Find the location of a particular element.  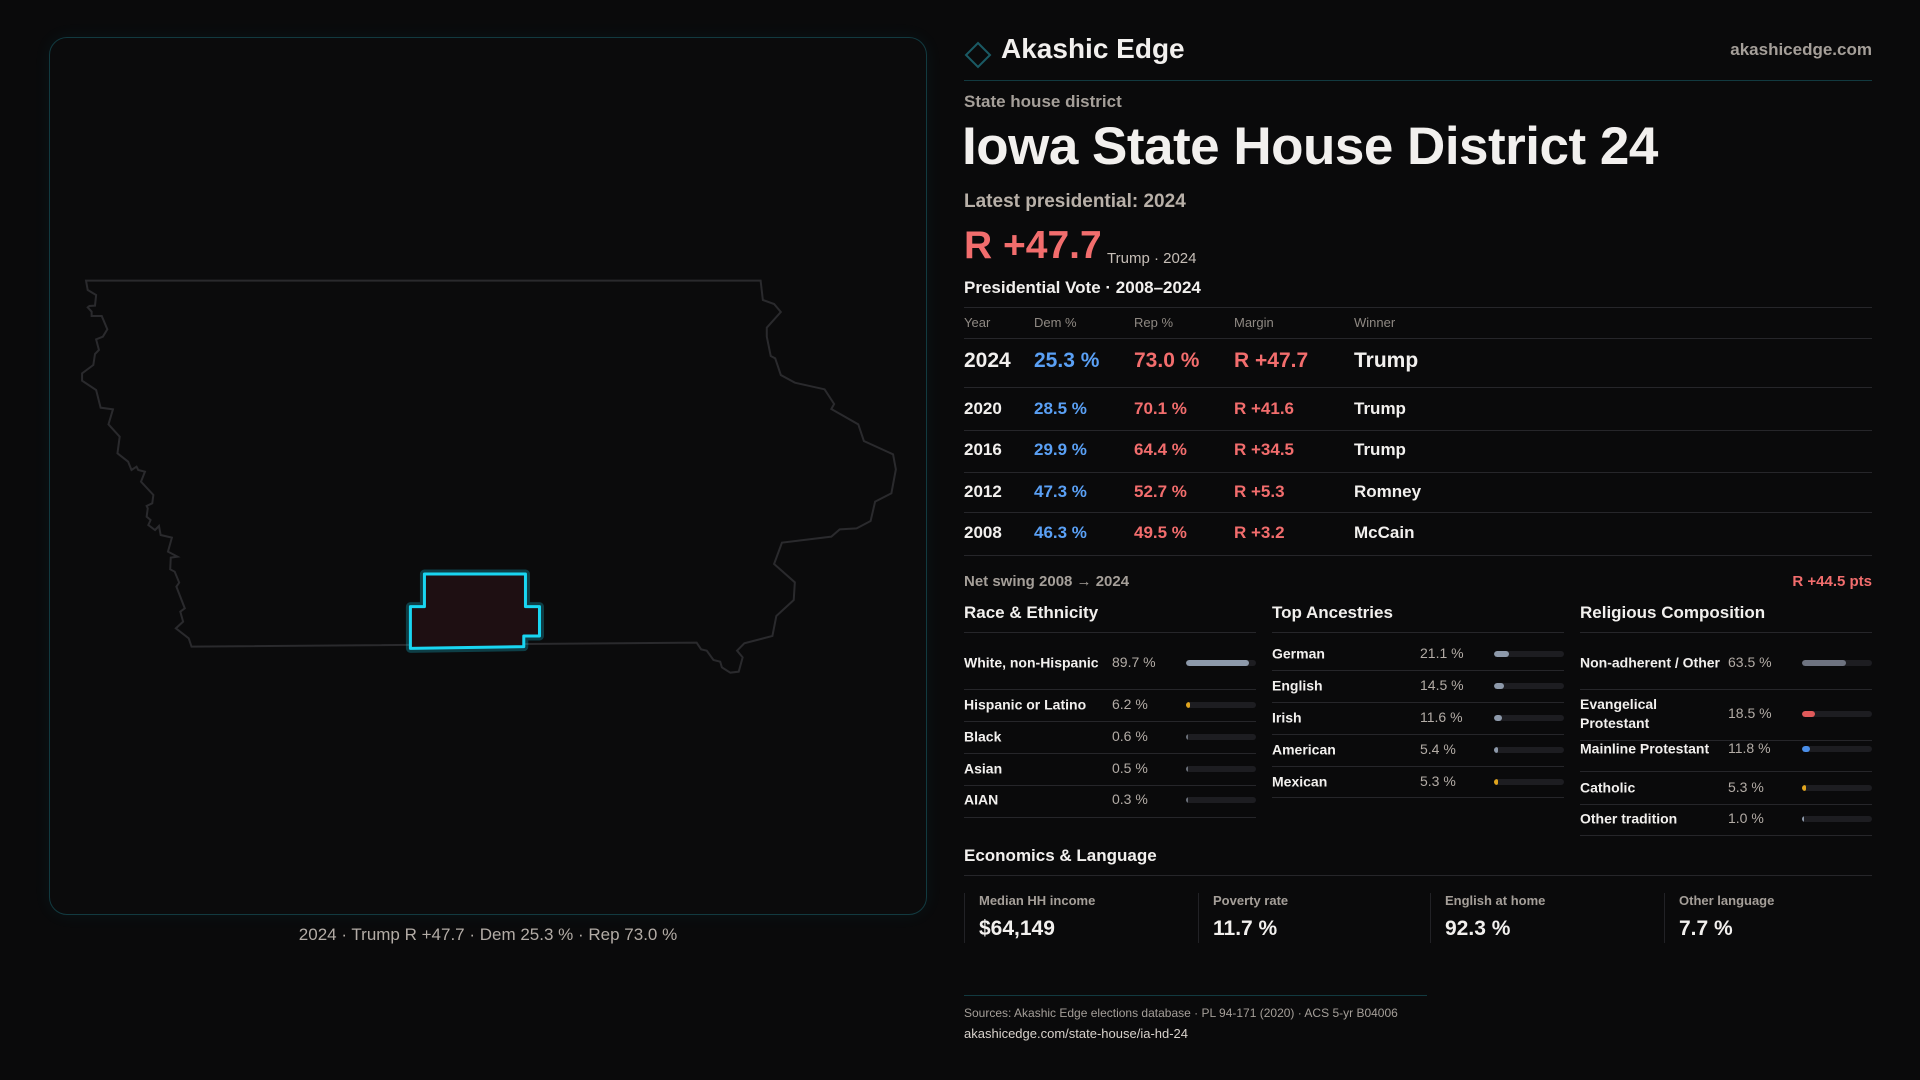

ancestry-label: English is located at coordinates (1297, 685).